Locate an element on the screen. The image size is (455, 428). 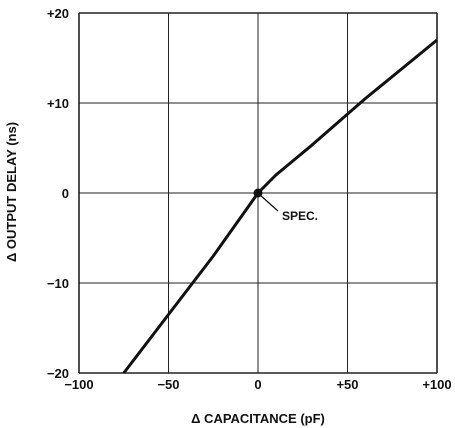
x-tick-label: −50 is located at coordinates (168, 384).